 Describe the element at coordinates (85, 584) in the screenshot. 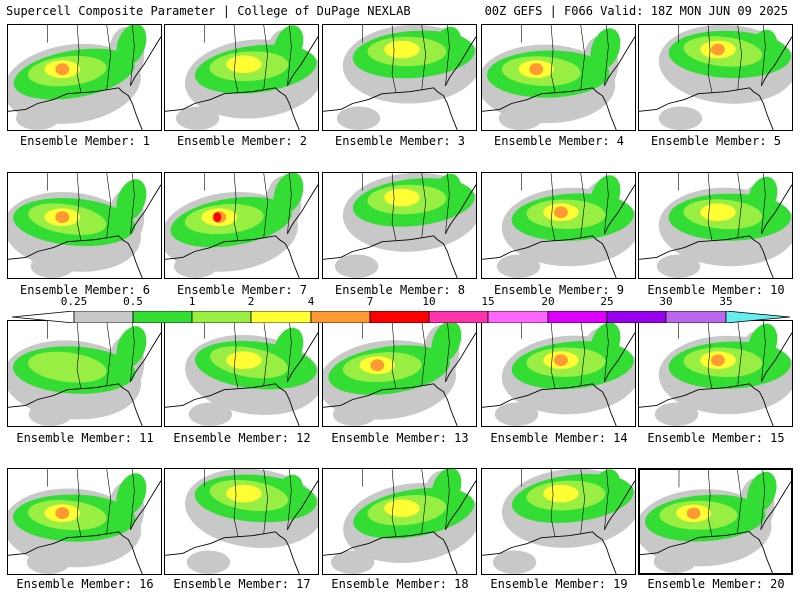

I see `ensemble-member-label: Ensemble Member: 16` at that location.